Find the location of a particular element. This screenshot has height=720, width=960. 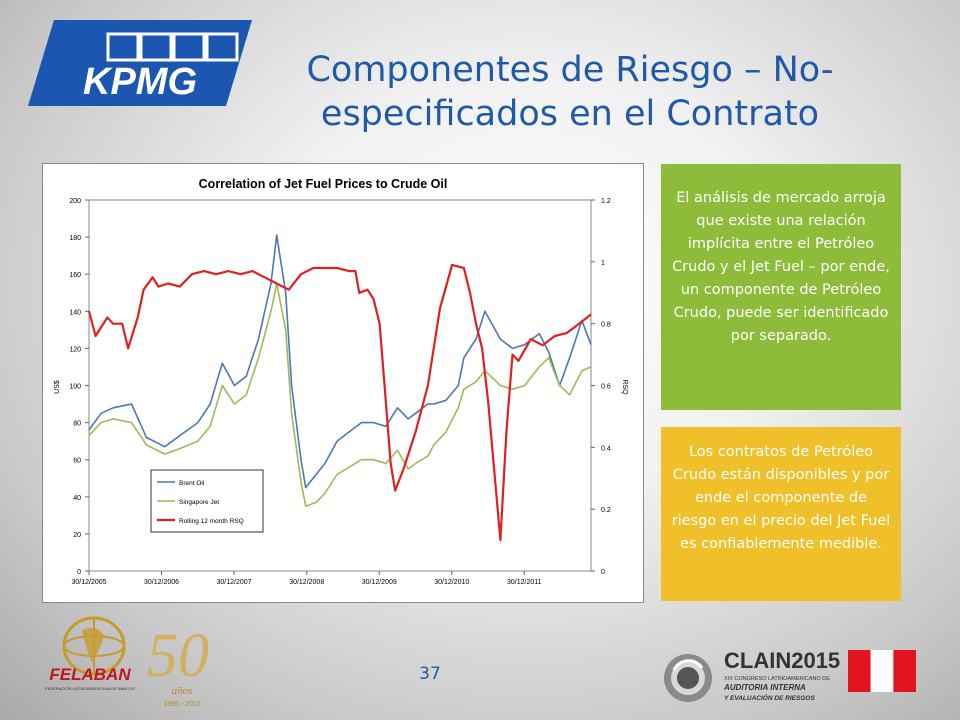

fifty-years-number: 50 is located at coordinates (178, 656).